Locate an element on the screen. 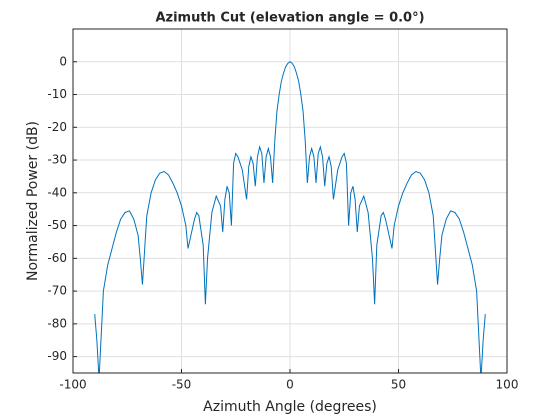 The height and width of the screenshot is (420, 560). x-tick-label: -50 is located at coordinates (182, 385).